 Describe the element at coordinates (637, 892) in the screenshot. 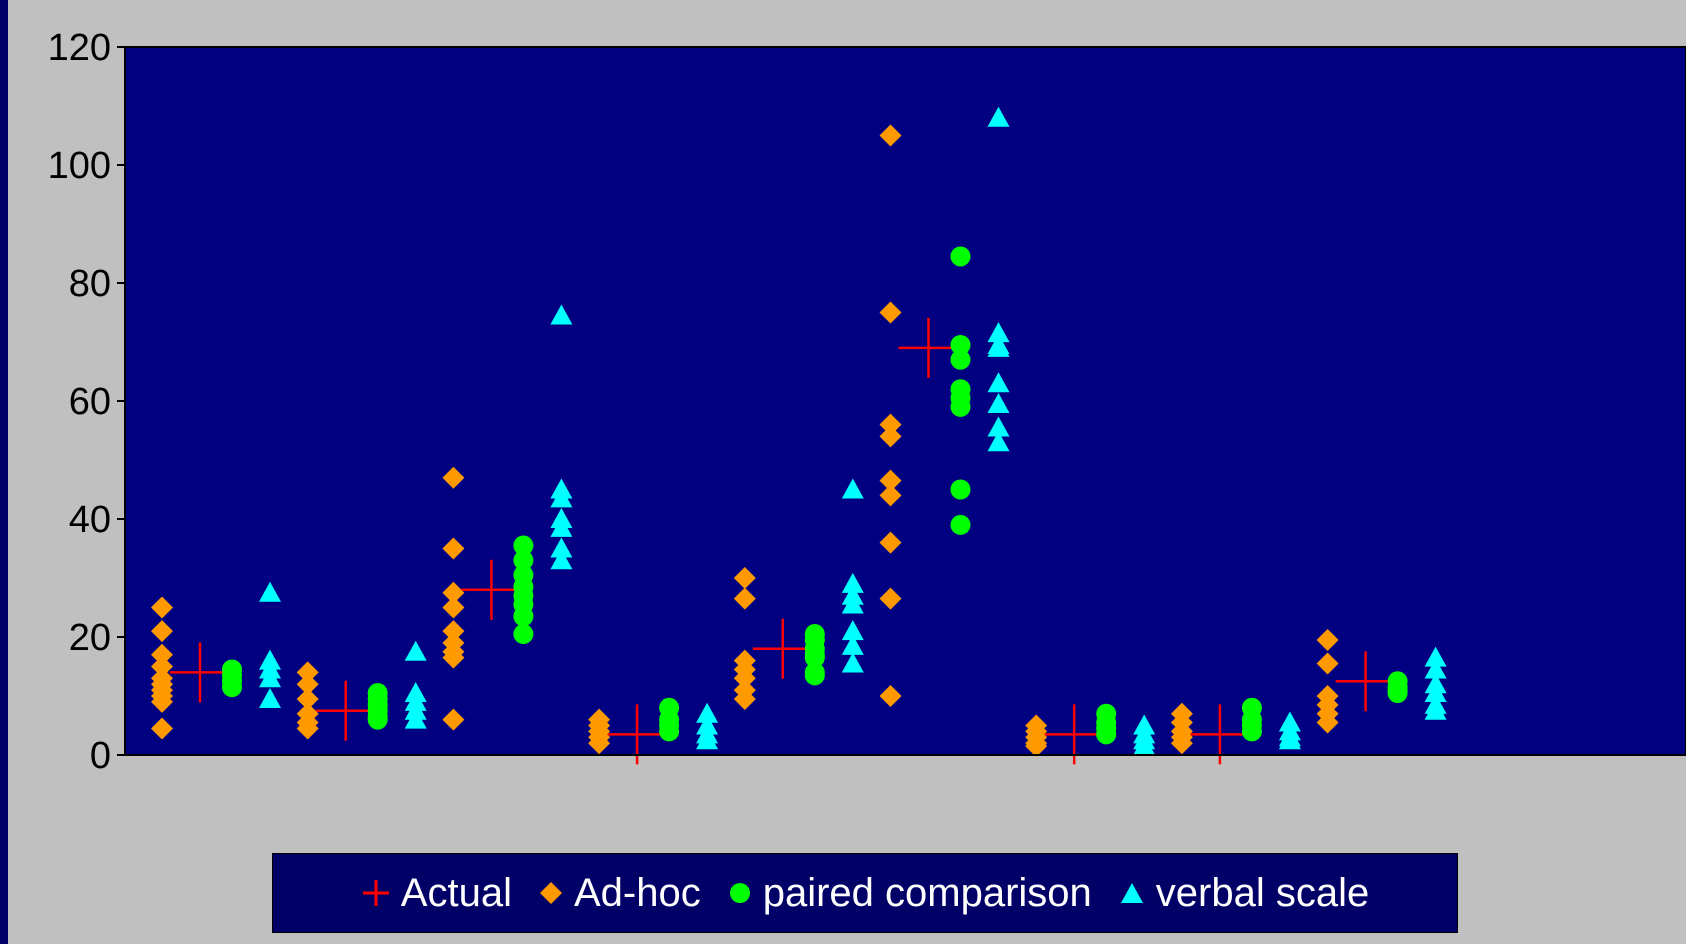

I see `legend-label: Ad-hoc` at that location.